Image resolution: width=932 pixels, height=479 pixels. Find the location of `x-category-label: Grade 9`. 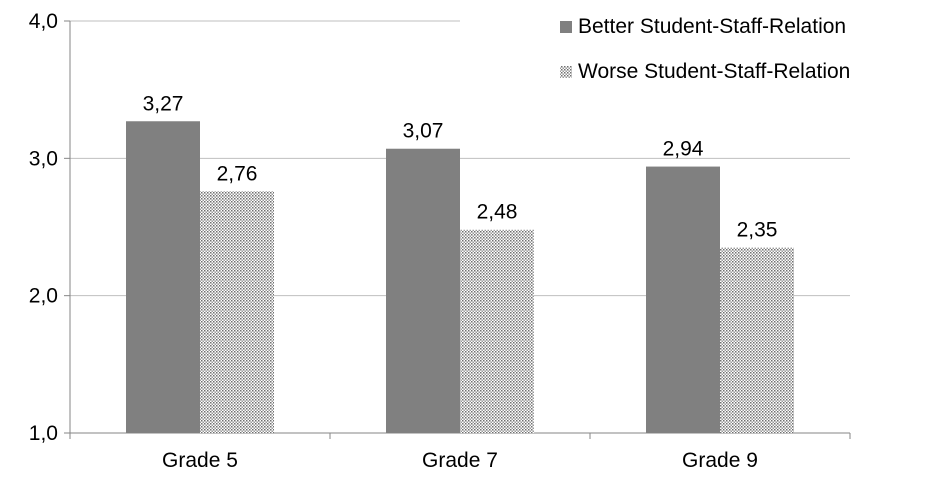

x-category-label: Grade 9 is located at coordinates (720, 460).